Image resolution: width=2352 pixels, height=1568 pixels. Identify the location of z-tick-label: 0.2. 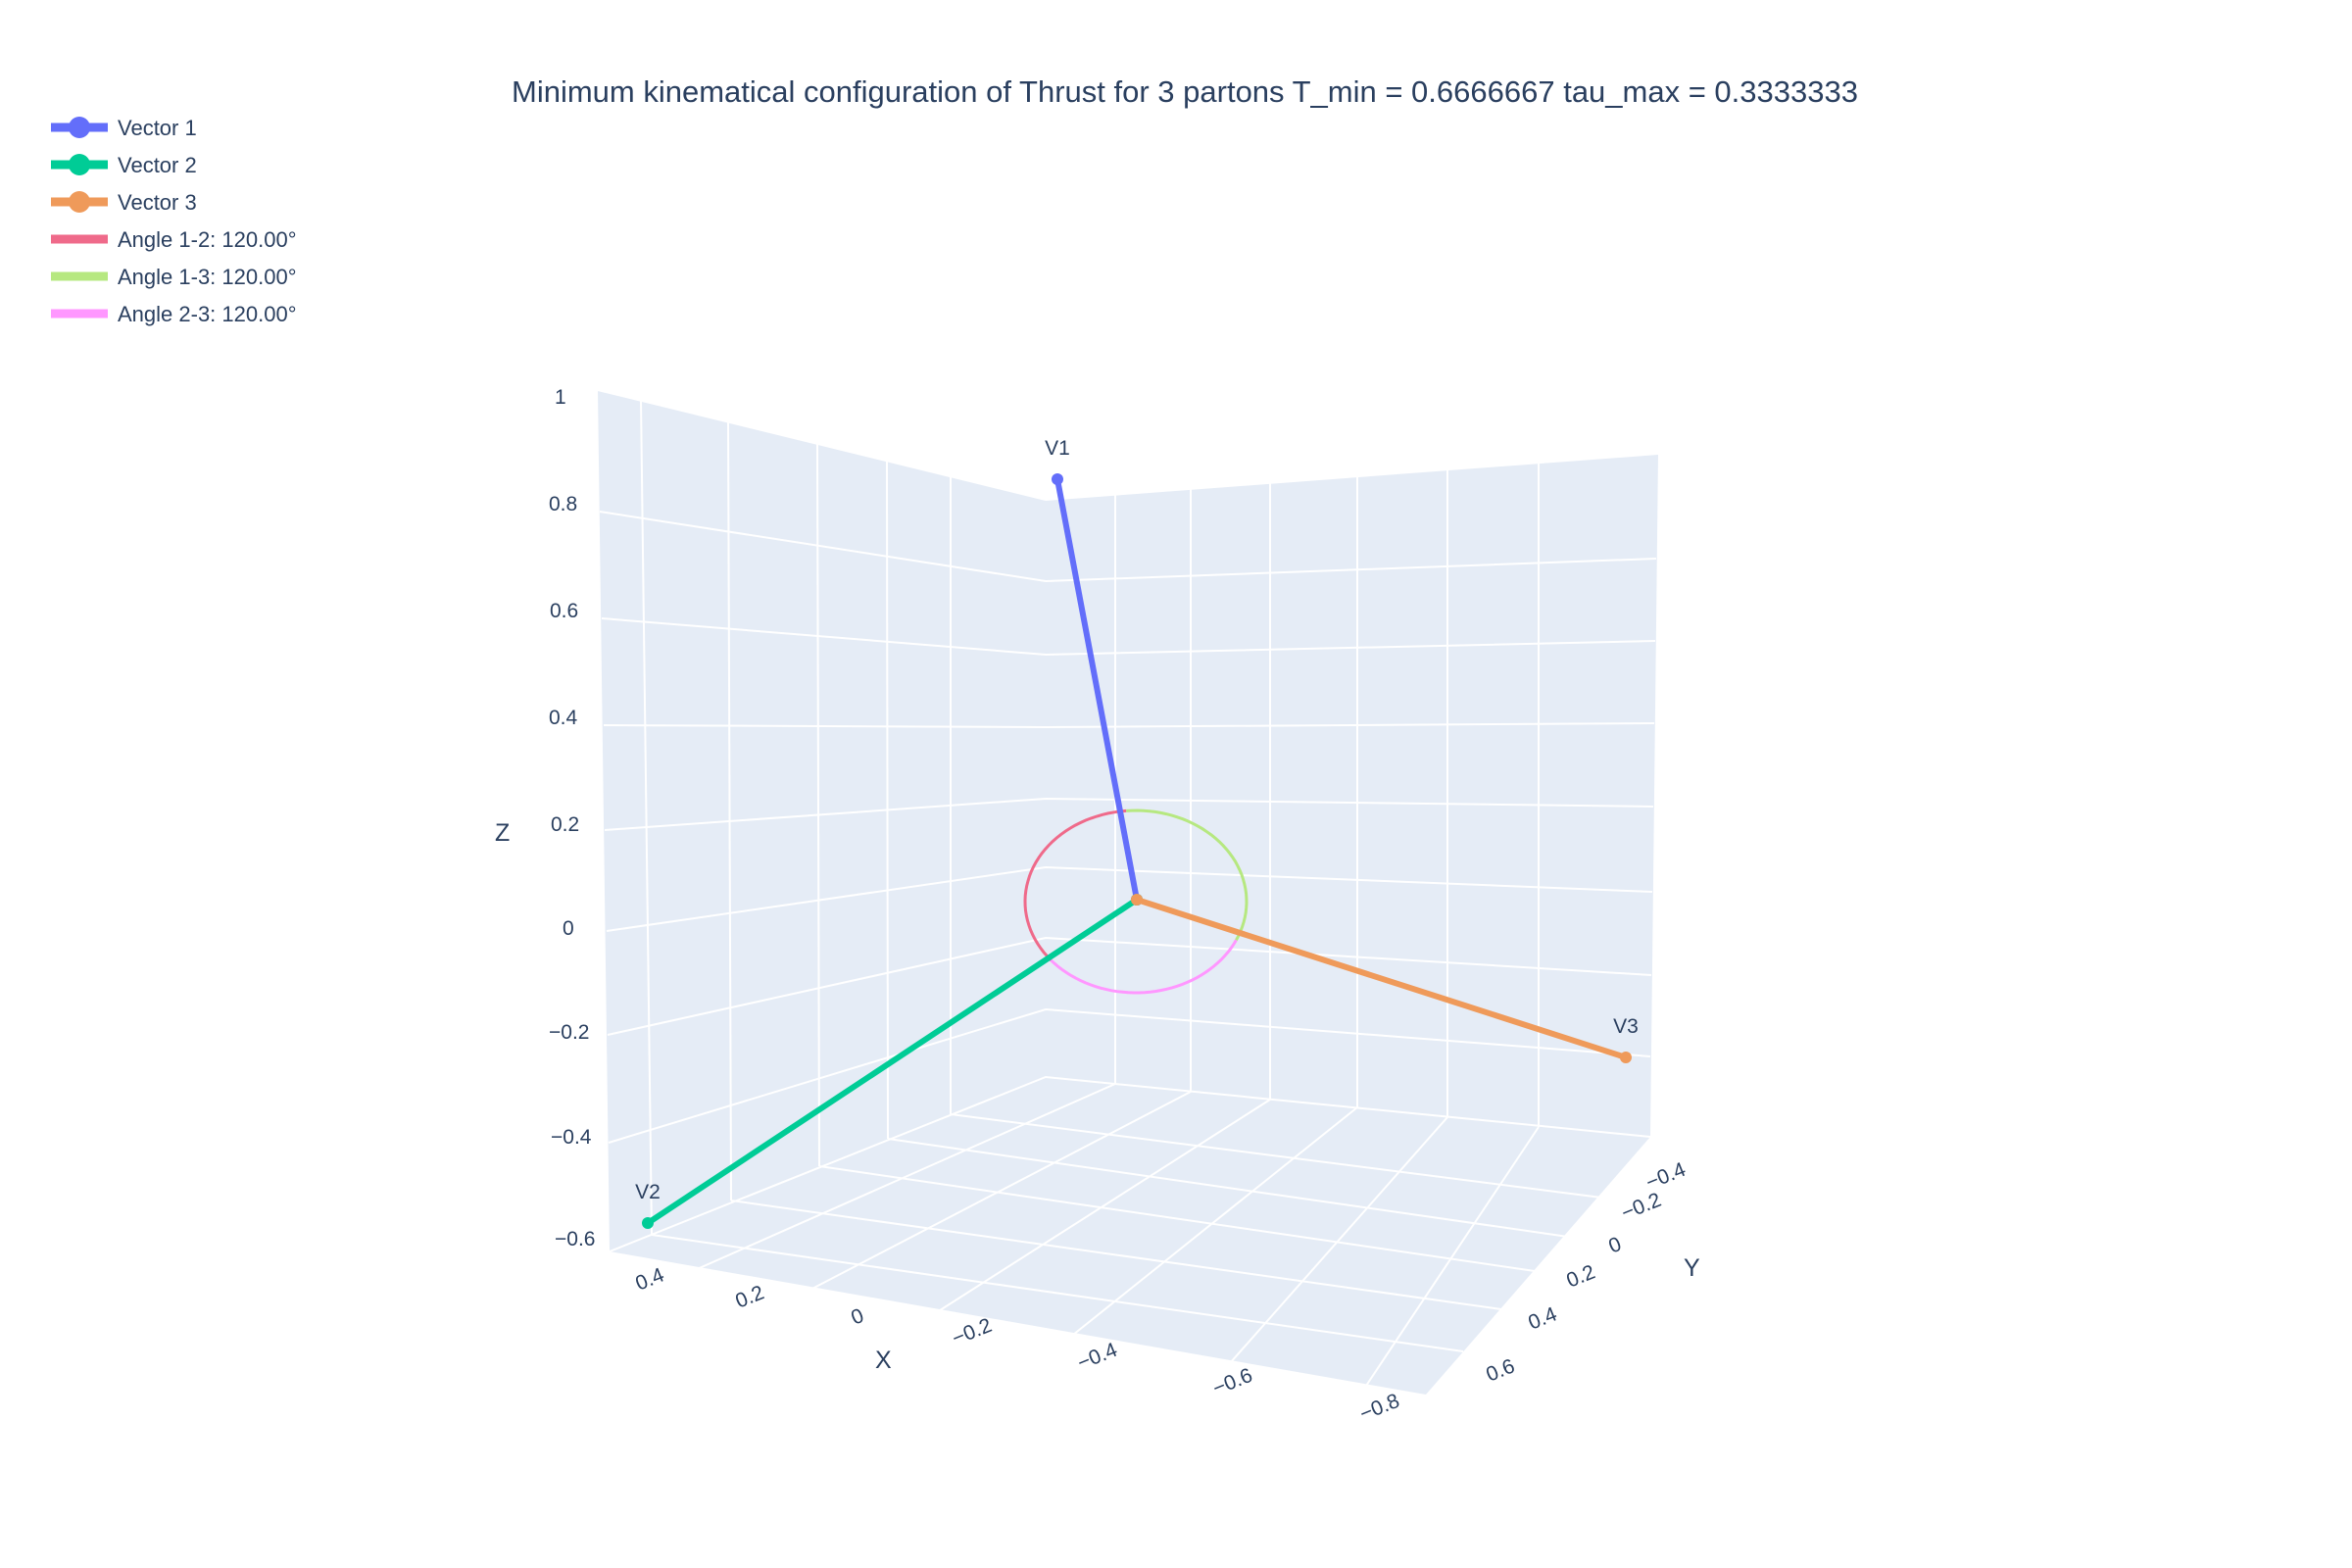
(565, 824).